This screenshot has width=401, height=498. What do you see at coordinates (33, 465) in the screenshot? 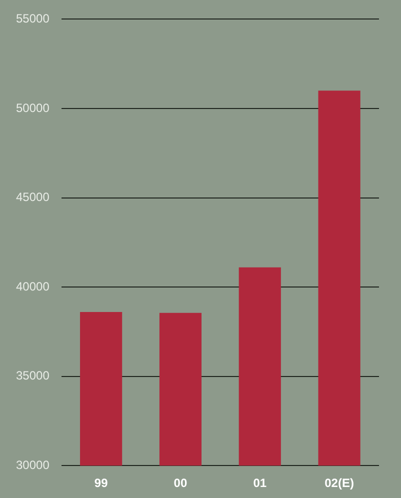
I see `y-tick-label: 30000` at bounding box center [33, 465].